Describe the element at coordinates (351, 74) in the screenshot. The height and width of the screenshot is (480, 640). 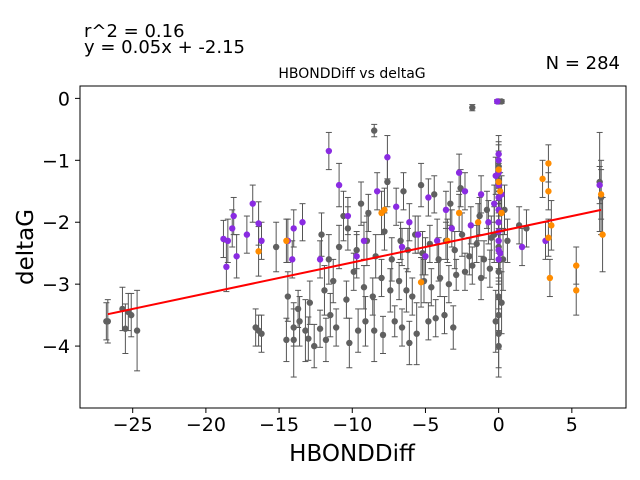
I see `chart-title: HBONDDiff vs deltaG` at that location.